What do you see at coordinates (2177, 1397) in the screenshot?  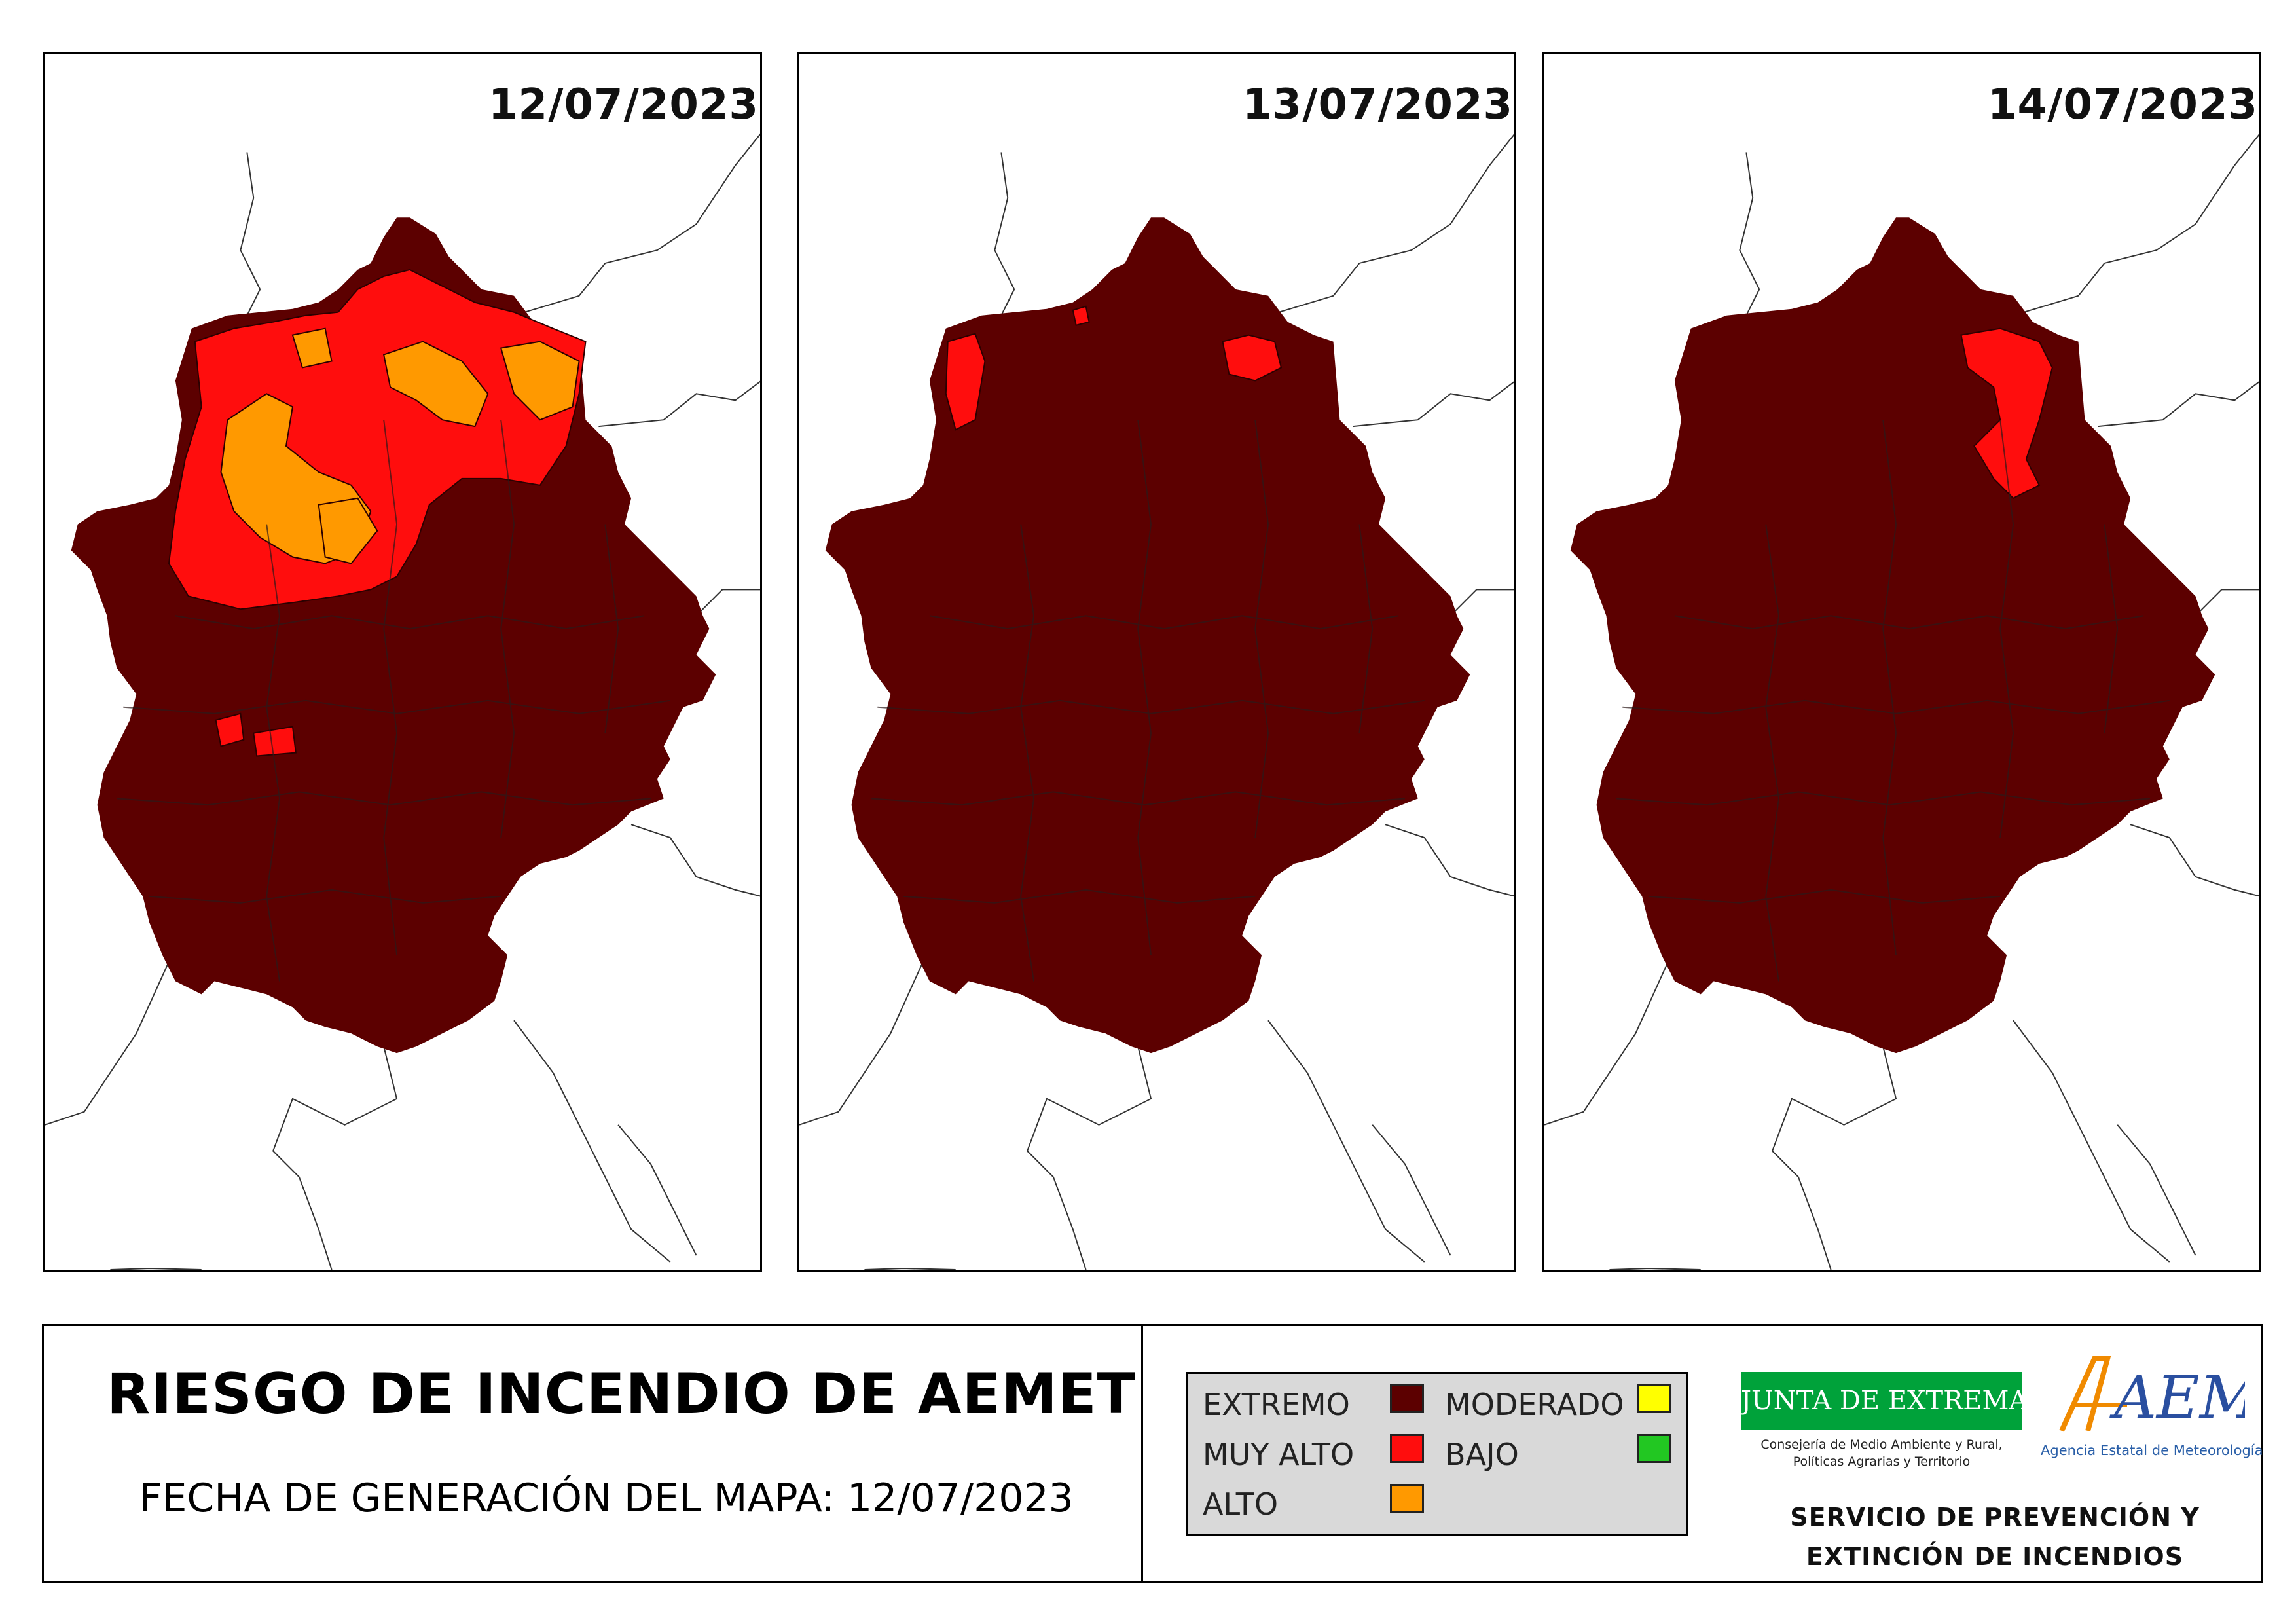 I see `aemet-logo-text: AEMet` at bounding box center [2177, 1397].